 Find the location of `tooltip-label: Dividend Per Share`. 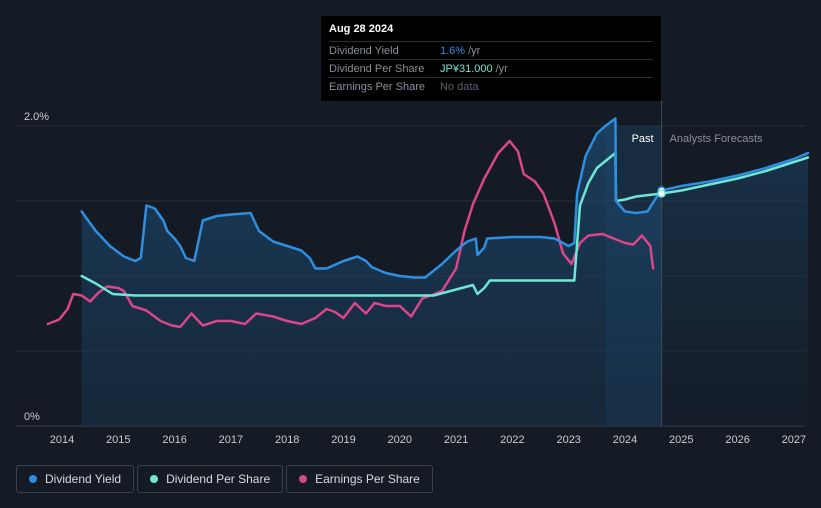

tooltip-label: Dividend Per Share is located at coordinates (377, 68).